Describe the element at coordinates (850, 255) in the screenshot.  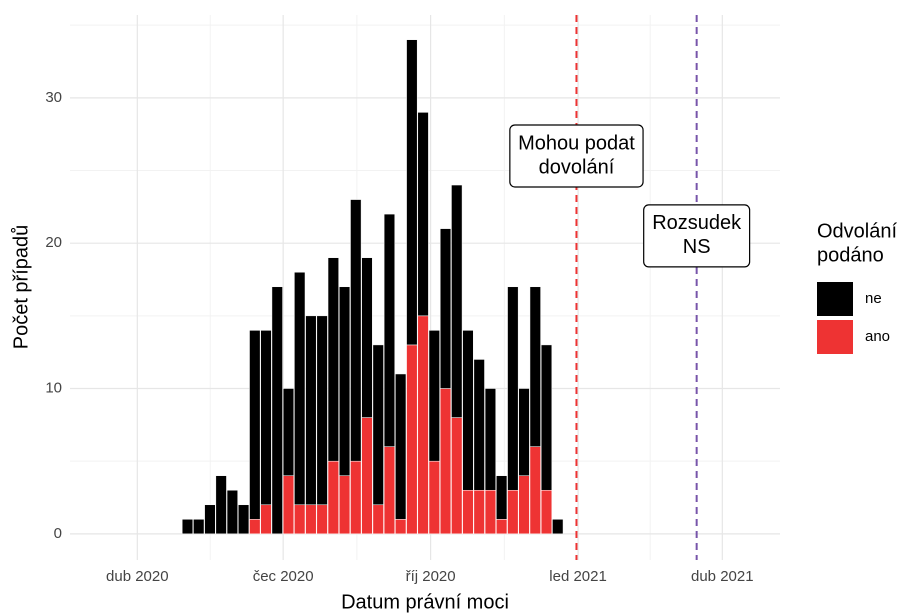
I see `legend-title: podáno` at that location.